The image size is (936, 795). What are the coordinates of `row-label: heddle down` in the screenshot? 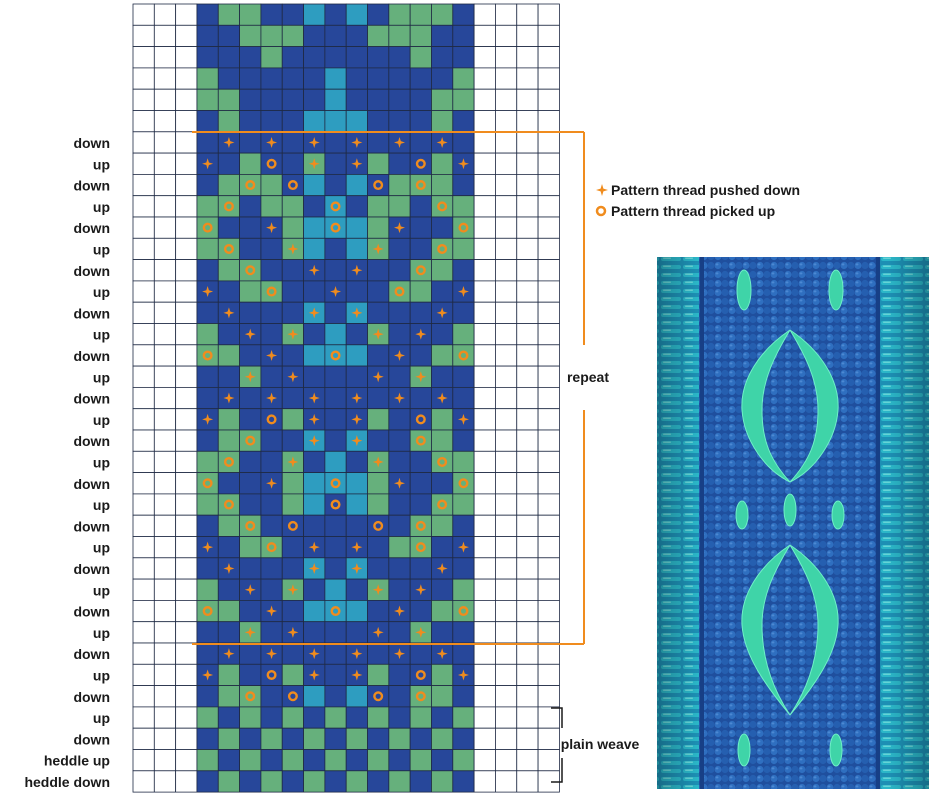 It's located at (67, 782).